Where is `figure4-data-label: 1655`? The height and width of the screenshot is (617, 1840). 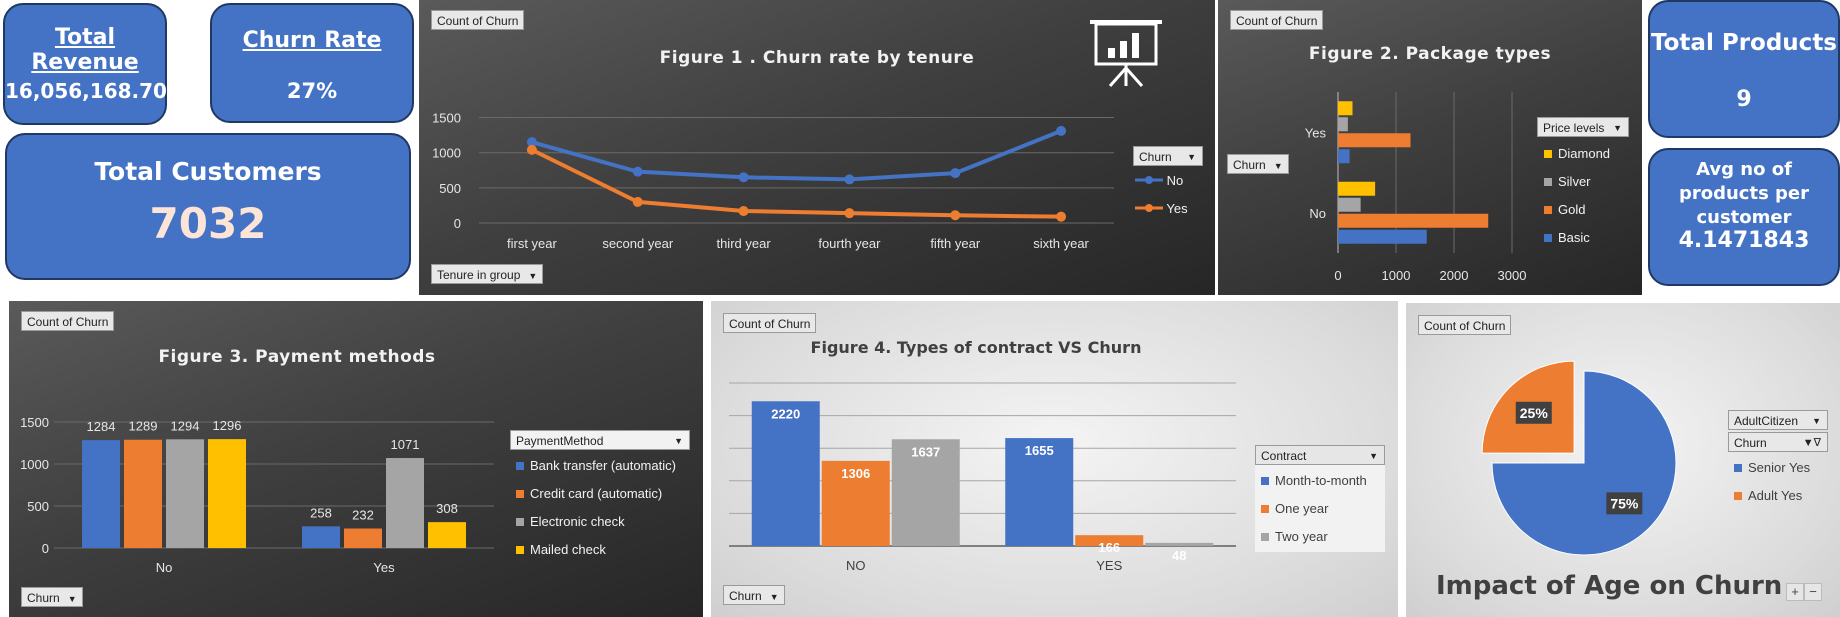
figure4-data-label: 1655 is located at coordinates (1039, 450).